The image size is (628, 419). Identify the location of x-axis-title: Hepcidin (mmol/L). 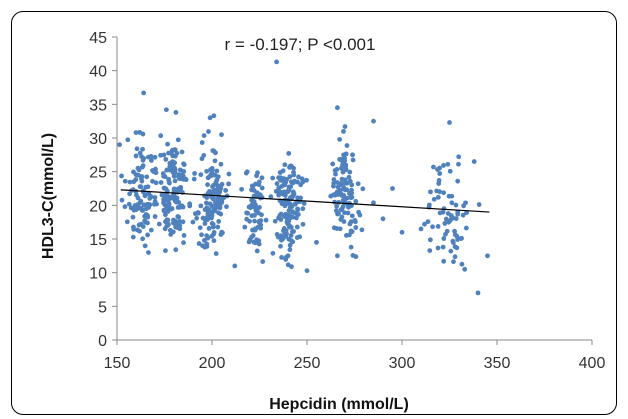
(339, 404).